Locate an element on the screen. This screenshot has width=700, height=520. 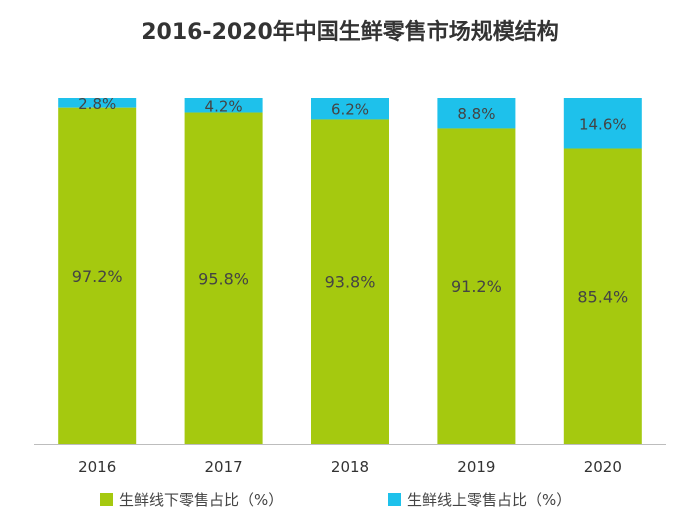
label-online-2019: 8.8% is located at coordinates (476, 114).